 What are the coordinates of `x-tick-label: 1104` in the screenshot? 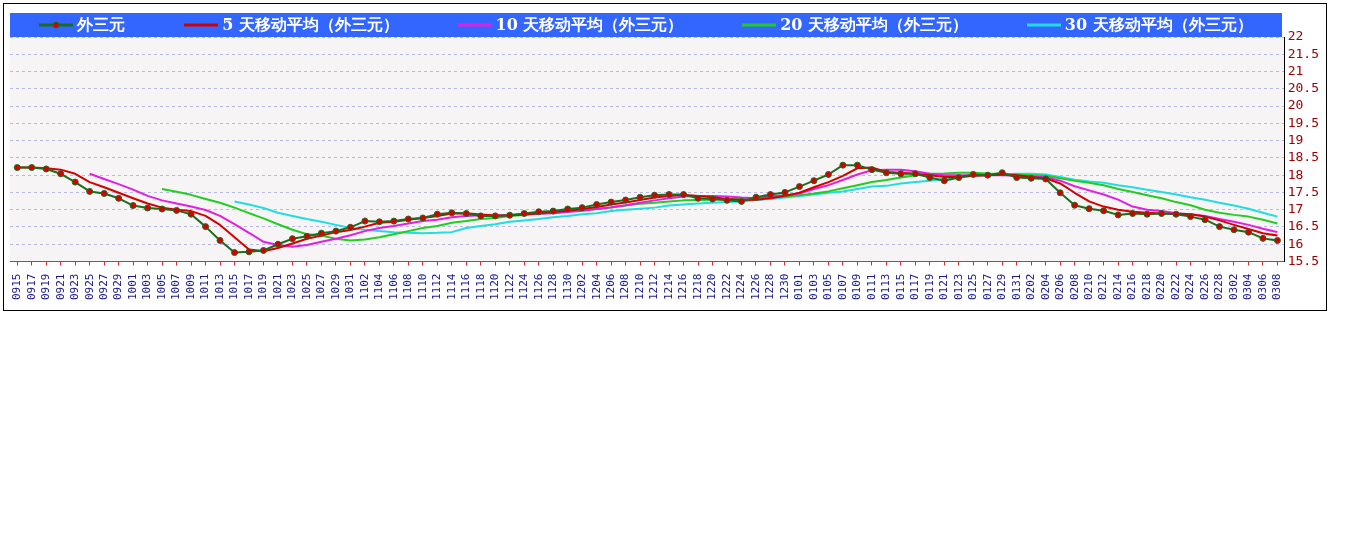 It's located at (379, 287).